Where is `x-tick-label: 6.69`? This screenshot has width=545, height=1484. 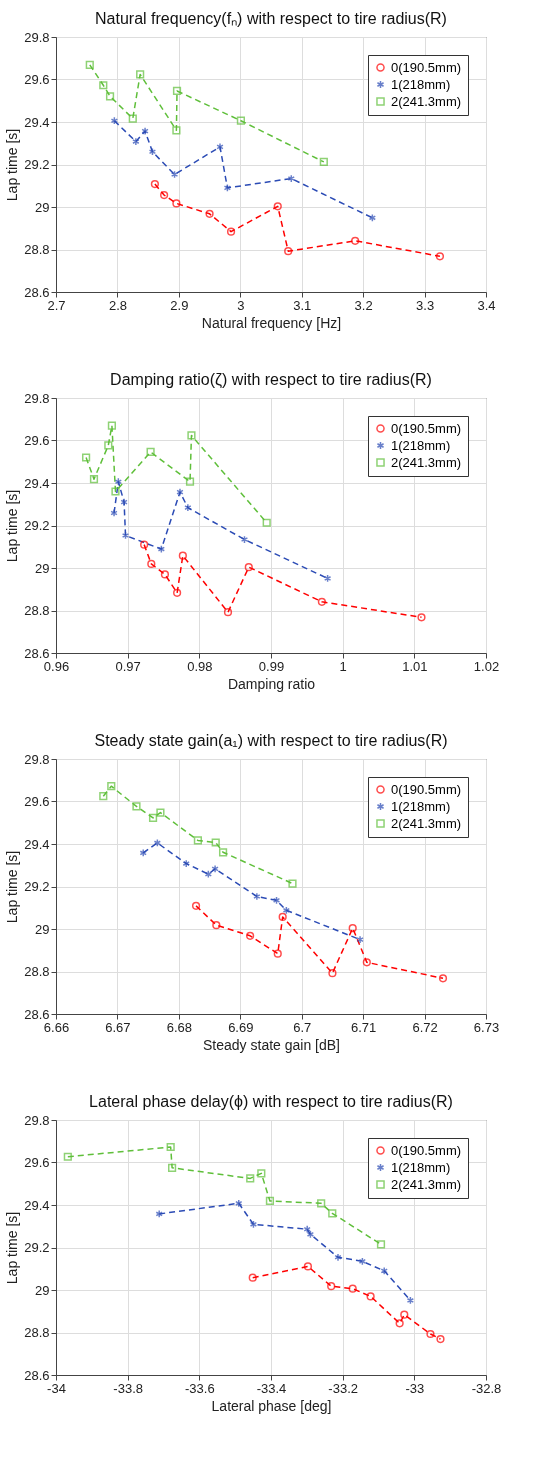
x-tick-label: 6.69 is located at coordinates (241, 1027).